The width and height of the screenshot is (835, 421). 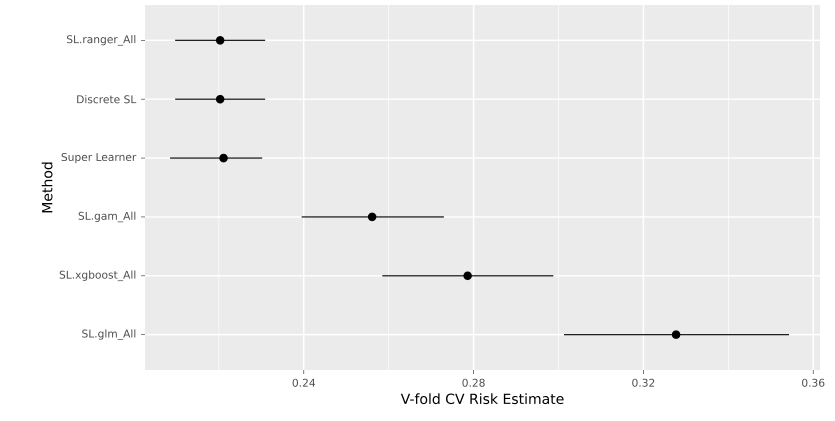 I want to click on x-tick-label: 0.32, so click(x=643, y=382).